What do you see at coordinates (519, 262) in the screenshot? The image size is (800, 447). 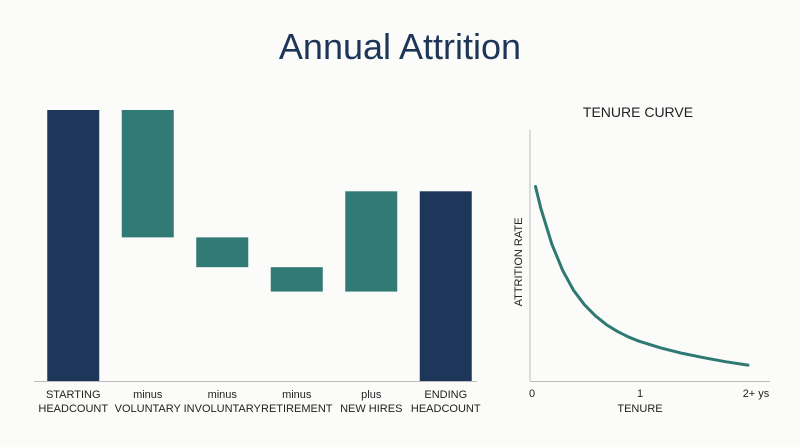 I see `y-axis-label: ATTRITION RATE` at bounding box center [519, 262].